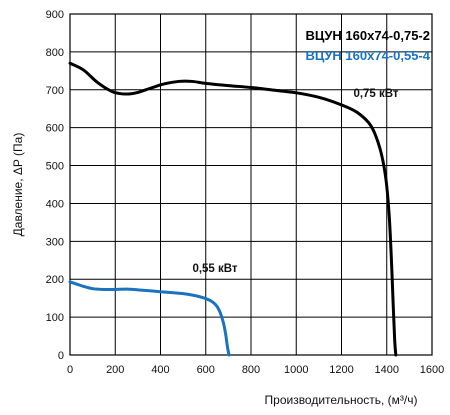 Image resolution: width=450 pixels, height=415 pixels. Describe the element at coordinates (367, 35) in the screenshot. I see `legend-entry-0-75-2: ВЦУН 160х74-0,75-2` at that location.